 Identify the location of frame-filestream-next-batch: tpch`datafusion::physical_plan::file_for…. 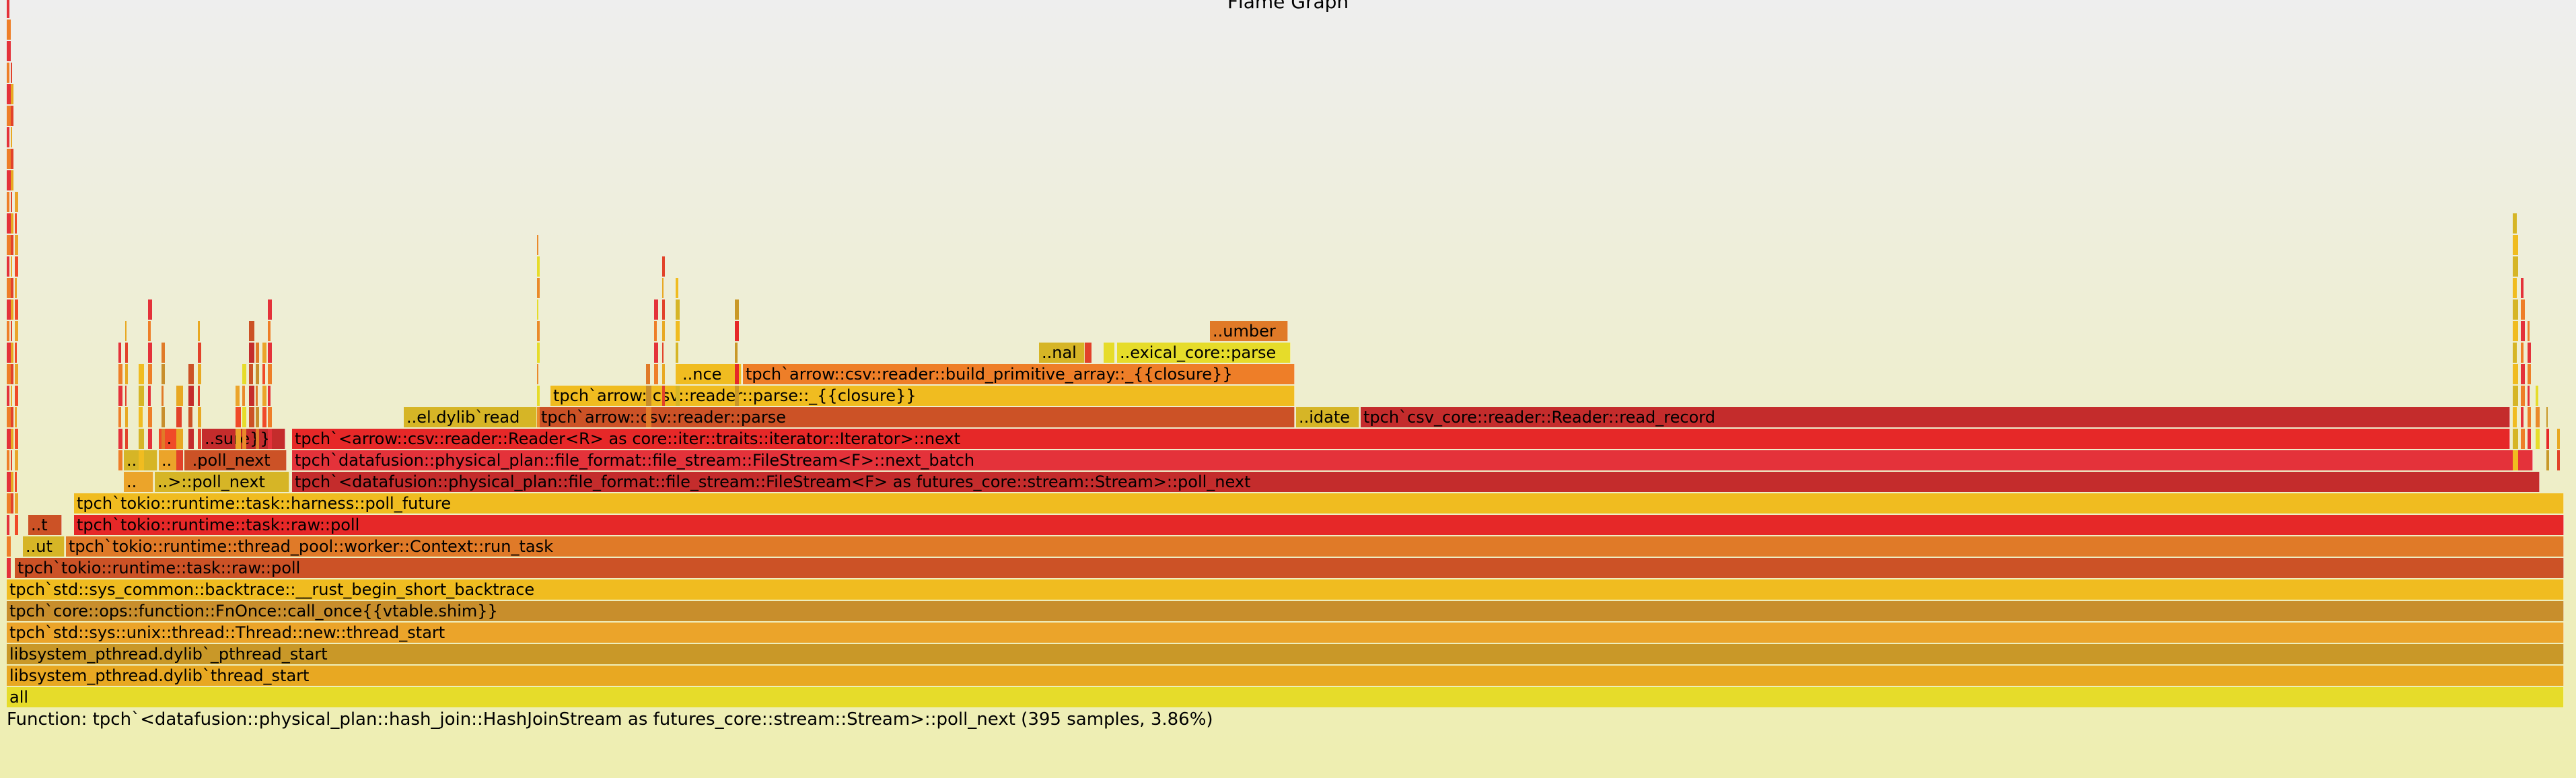
(1413, 460).